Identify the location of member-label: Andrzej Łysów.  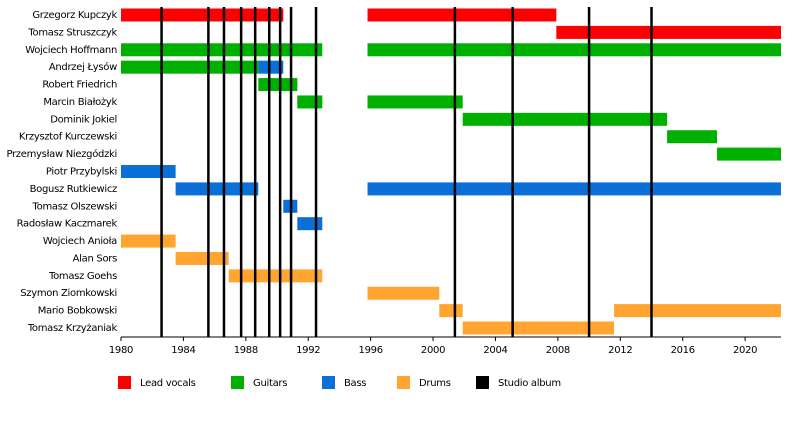
(83, 67).